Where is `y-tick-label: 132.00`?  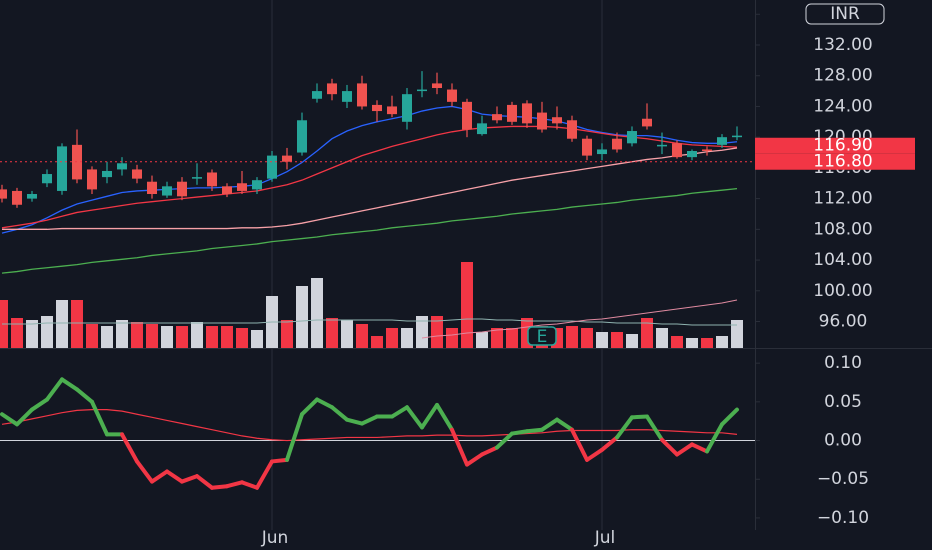
y-tick-label: 132.00 is located at coordinates (842, 45).